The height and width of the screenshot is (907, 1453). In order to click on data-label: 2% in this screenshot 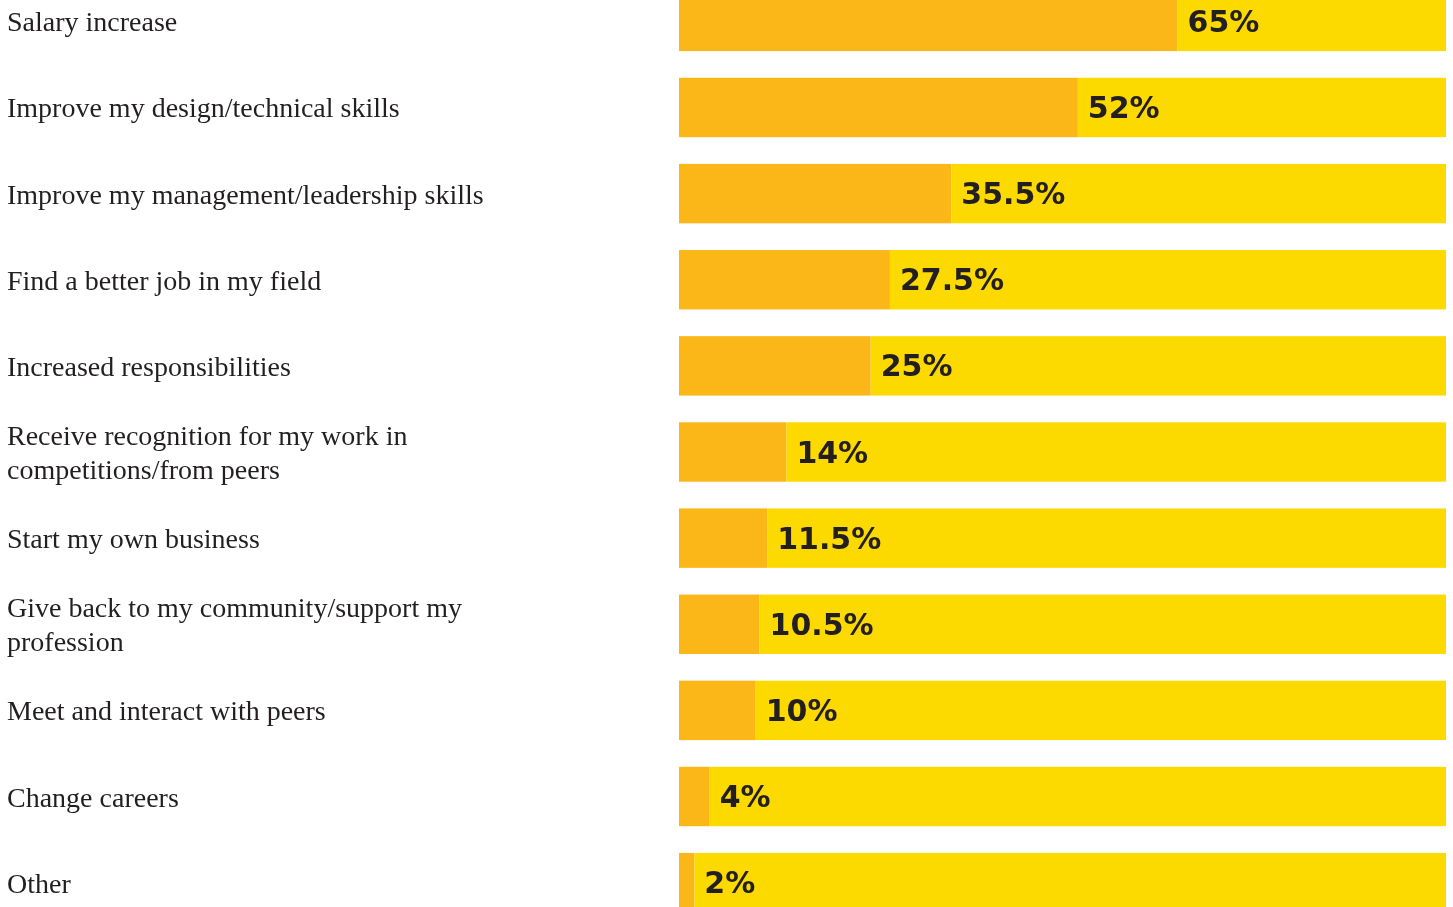, I will do `click(730, 883)`.